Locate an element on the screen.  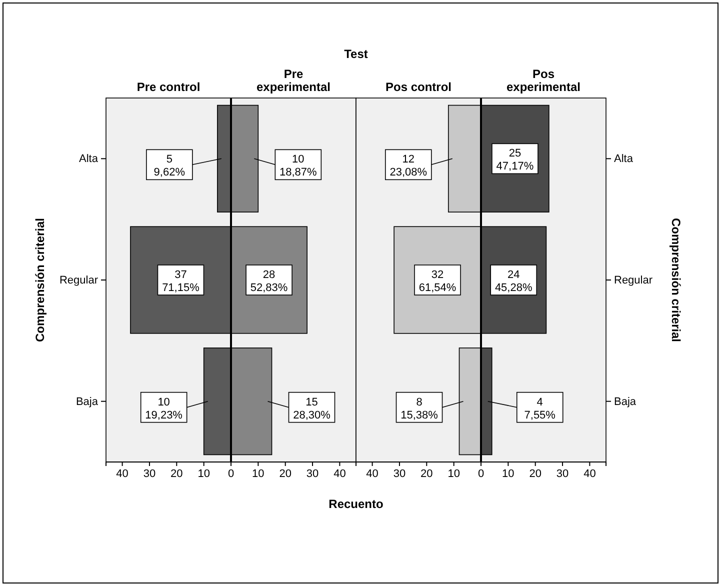
data-label: 12 23,08% is located at coordinates (409, 166).